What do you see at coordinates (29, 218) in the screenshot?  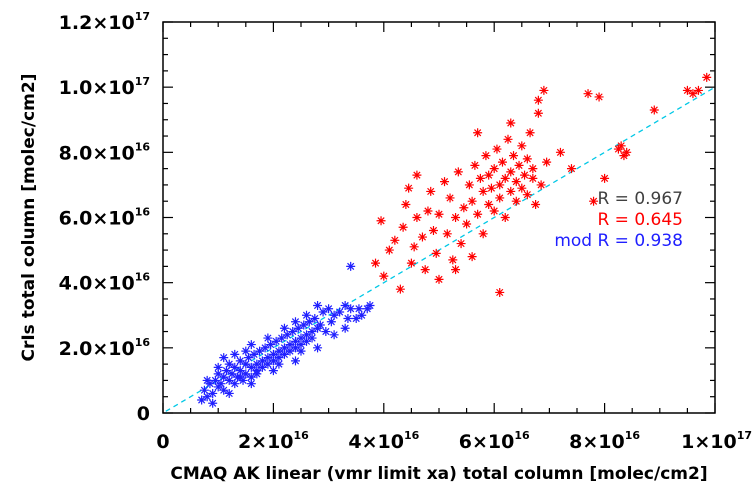 I see `y-axis-title: CrIs total column [molec/cm2]` at bounding box center [29, 218].